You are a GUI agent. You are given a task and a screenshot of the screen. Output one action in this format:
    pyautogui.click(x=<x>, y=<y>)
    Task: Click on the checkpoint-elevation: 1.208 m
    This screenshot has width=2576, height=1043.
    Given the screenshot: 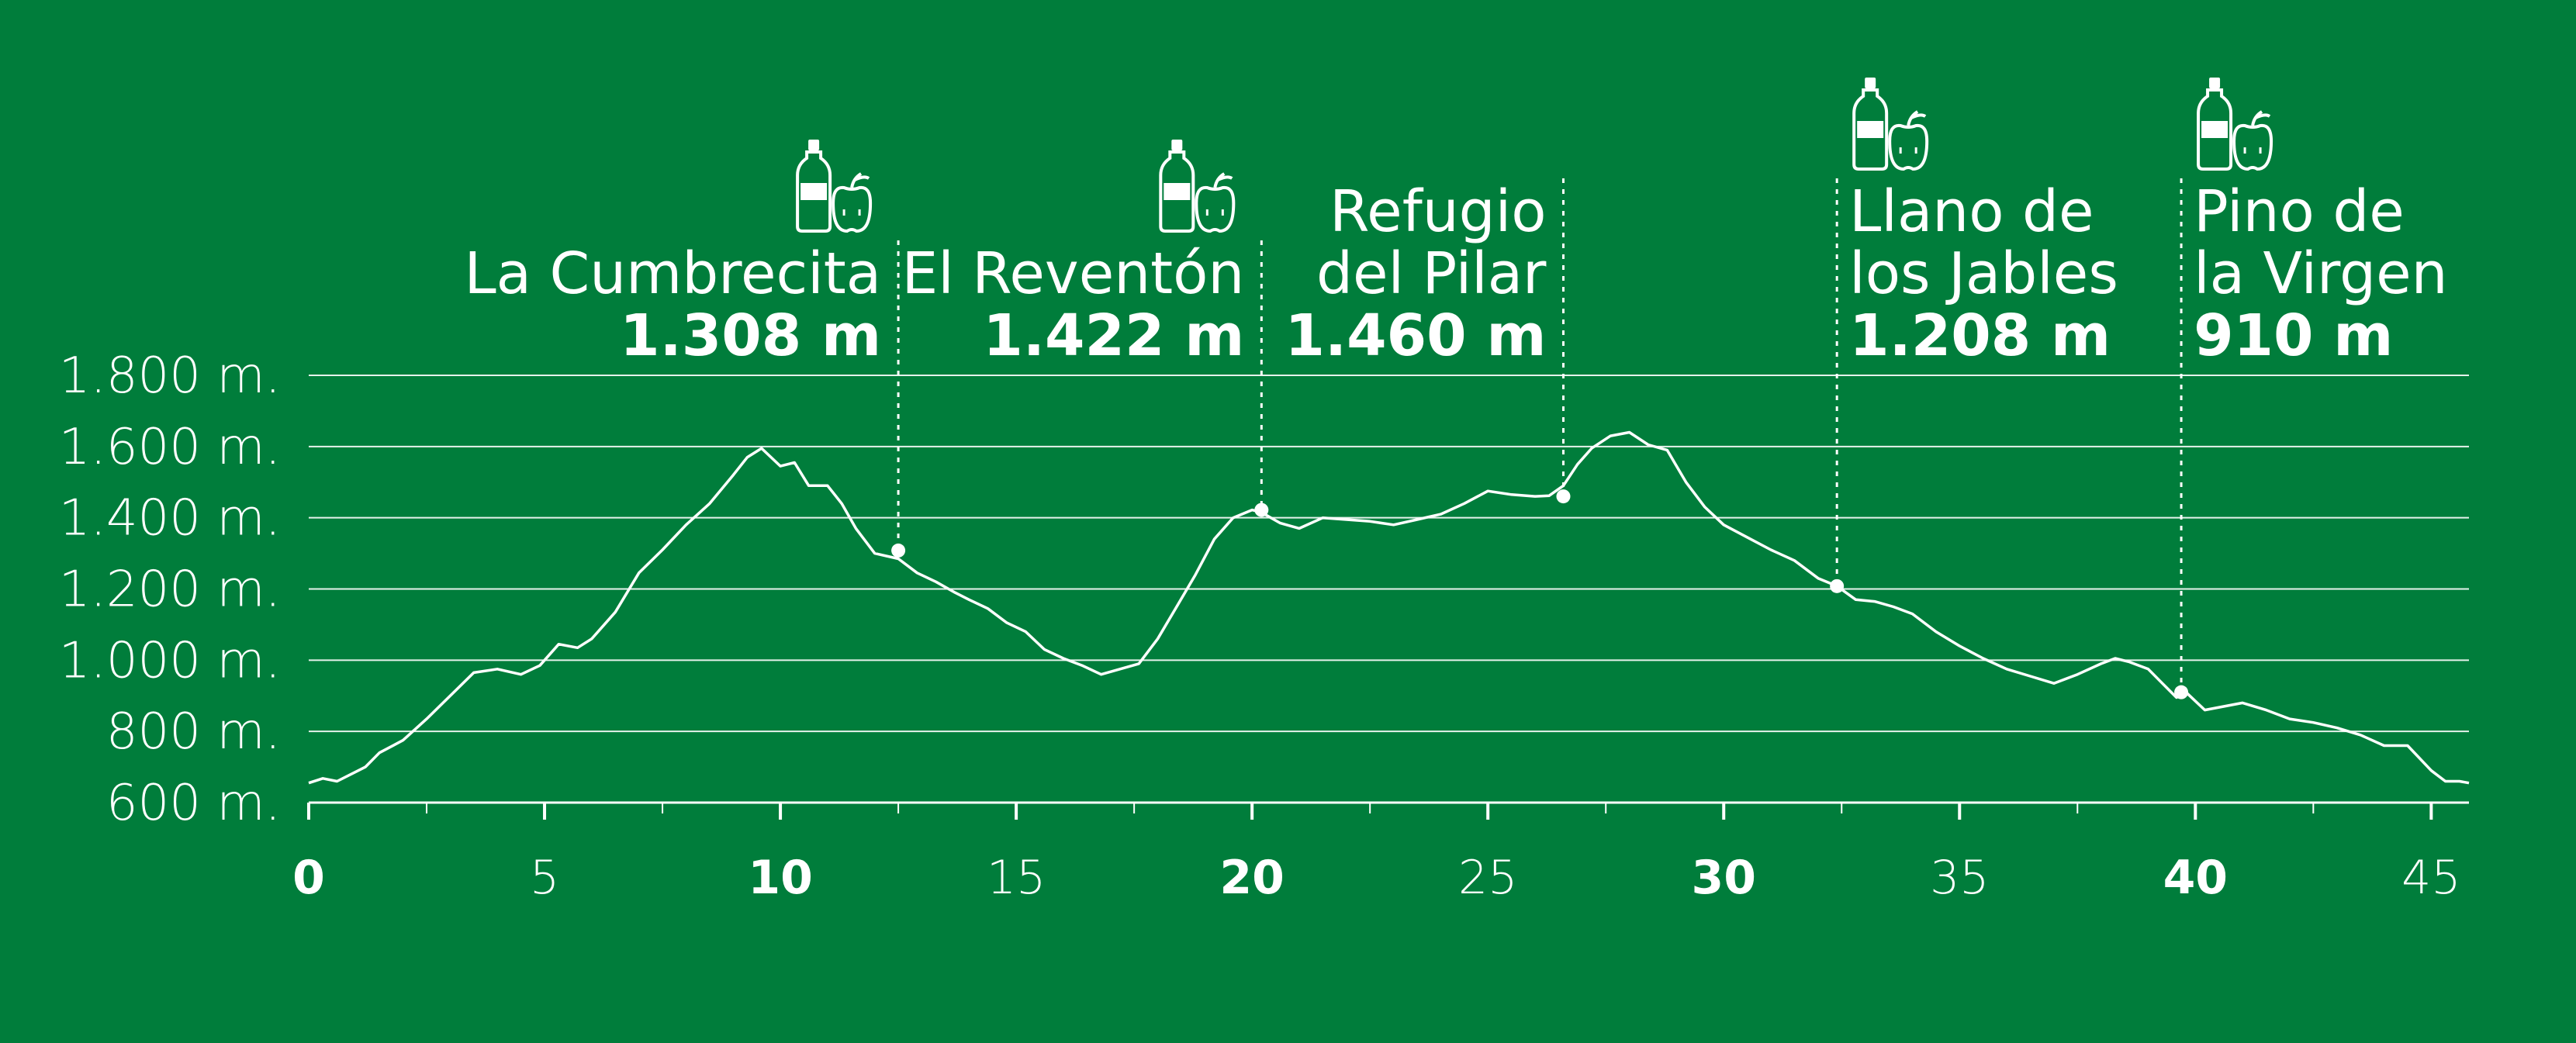 What is the action you would take?
    pyautogui.click(x=1980, y=335)
    